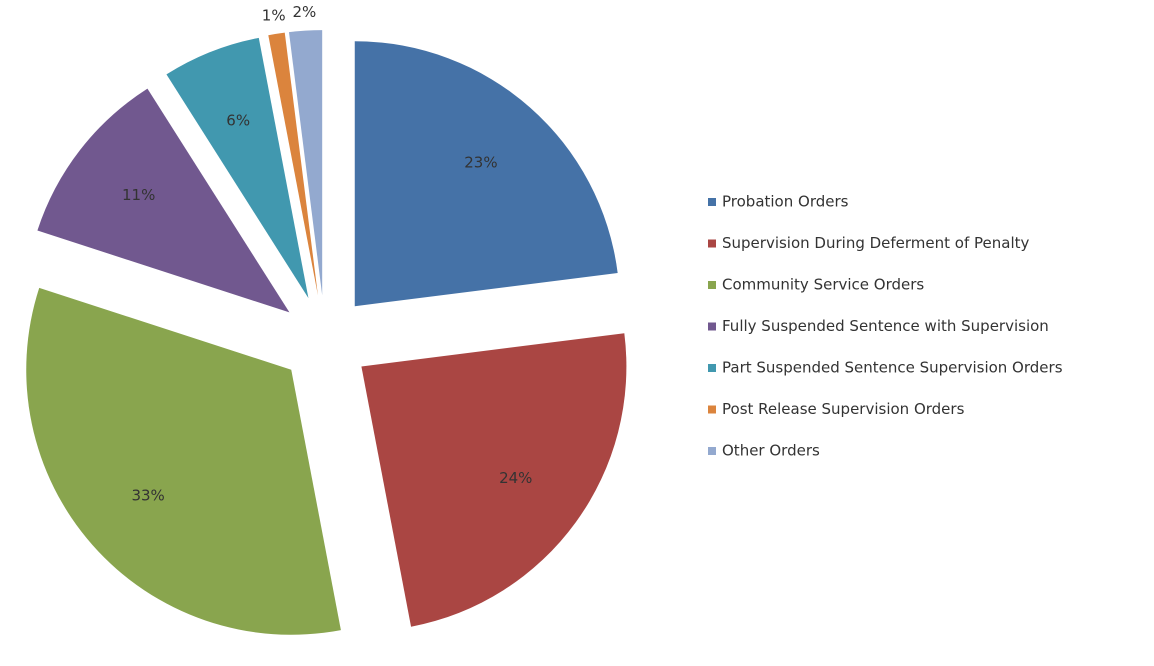 The height and width of the screenshot is (666, 1154). Describe the element at coordinates (238, 120) in the screenshot. I see `data-label: 6%` at that location.